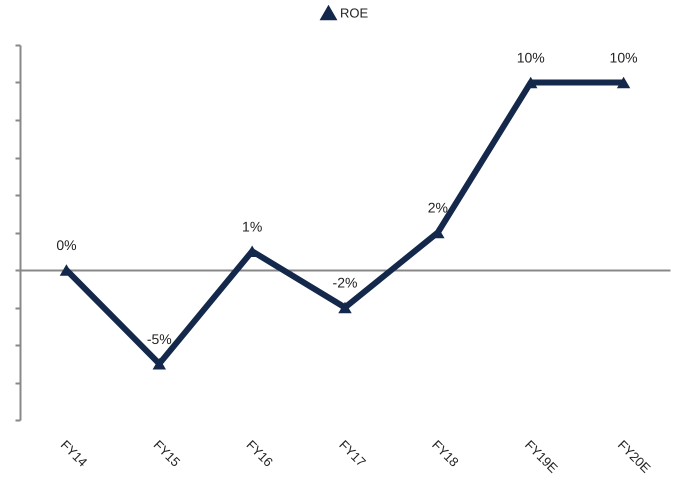 The image size is (682, 479). I want to click on data-label: 0%, so click(66, 245).